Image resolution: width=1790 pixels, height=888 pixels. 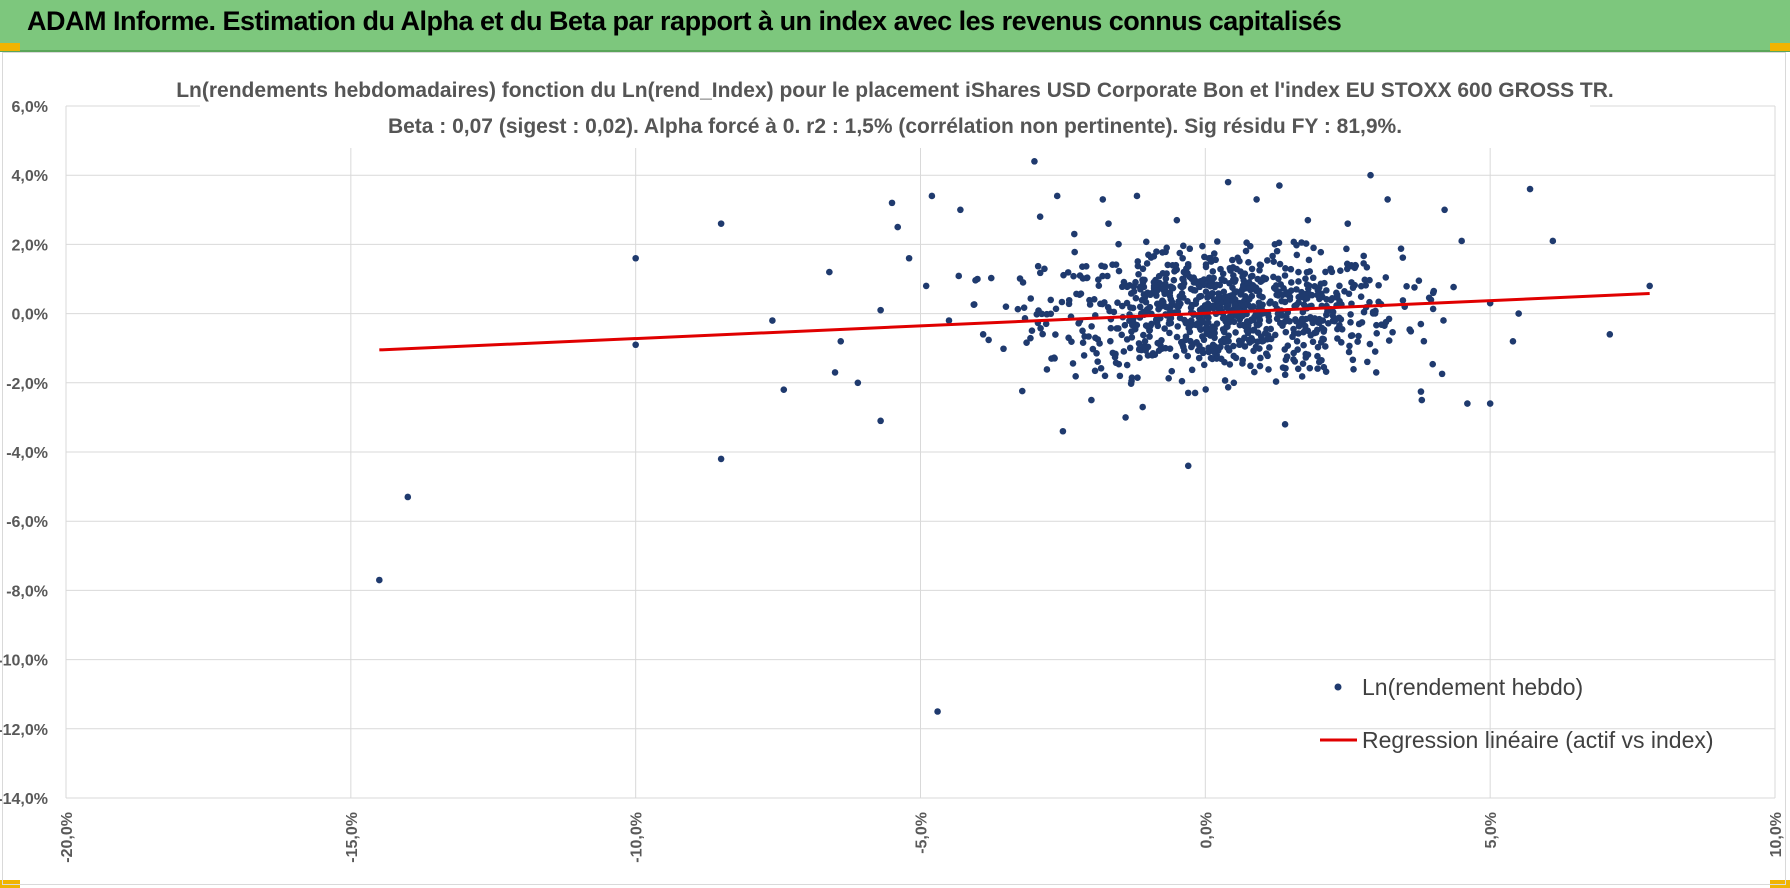 I want to click on y-tick-label: -6,0%, so click(x=27, y=522).